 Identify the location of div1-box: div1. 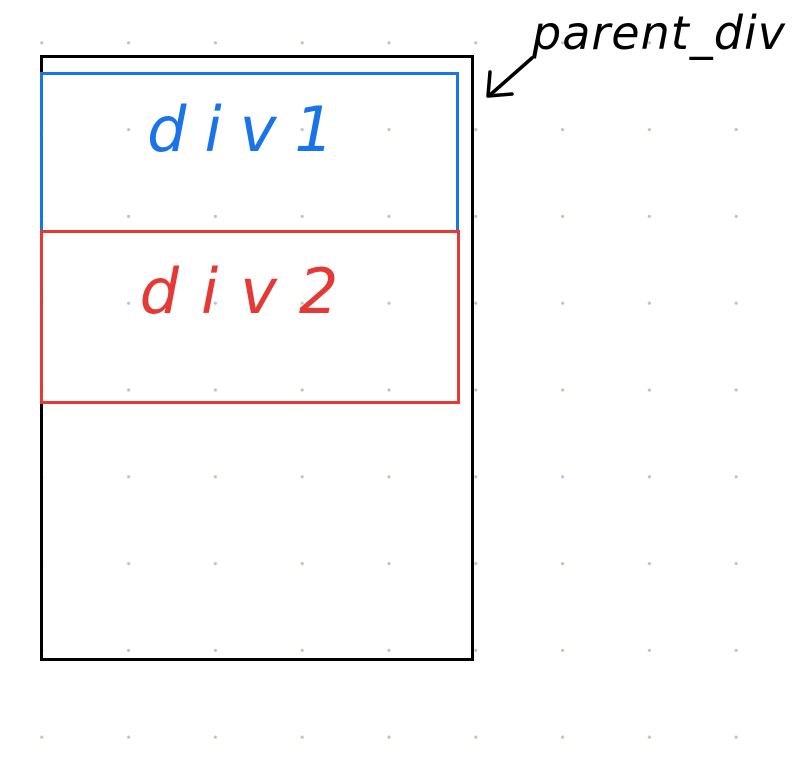
(249, 152).